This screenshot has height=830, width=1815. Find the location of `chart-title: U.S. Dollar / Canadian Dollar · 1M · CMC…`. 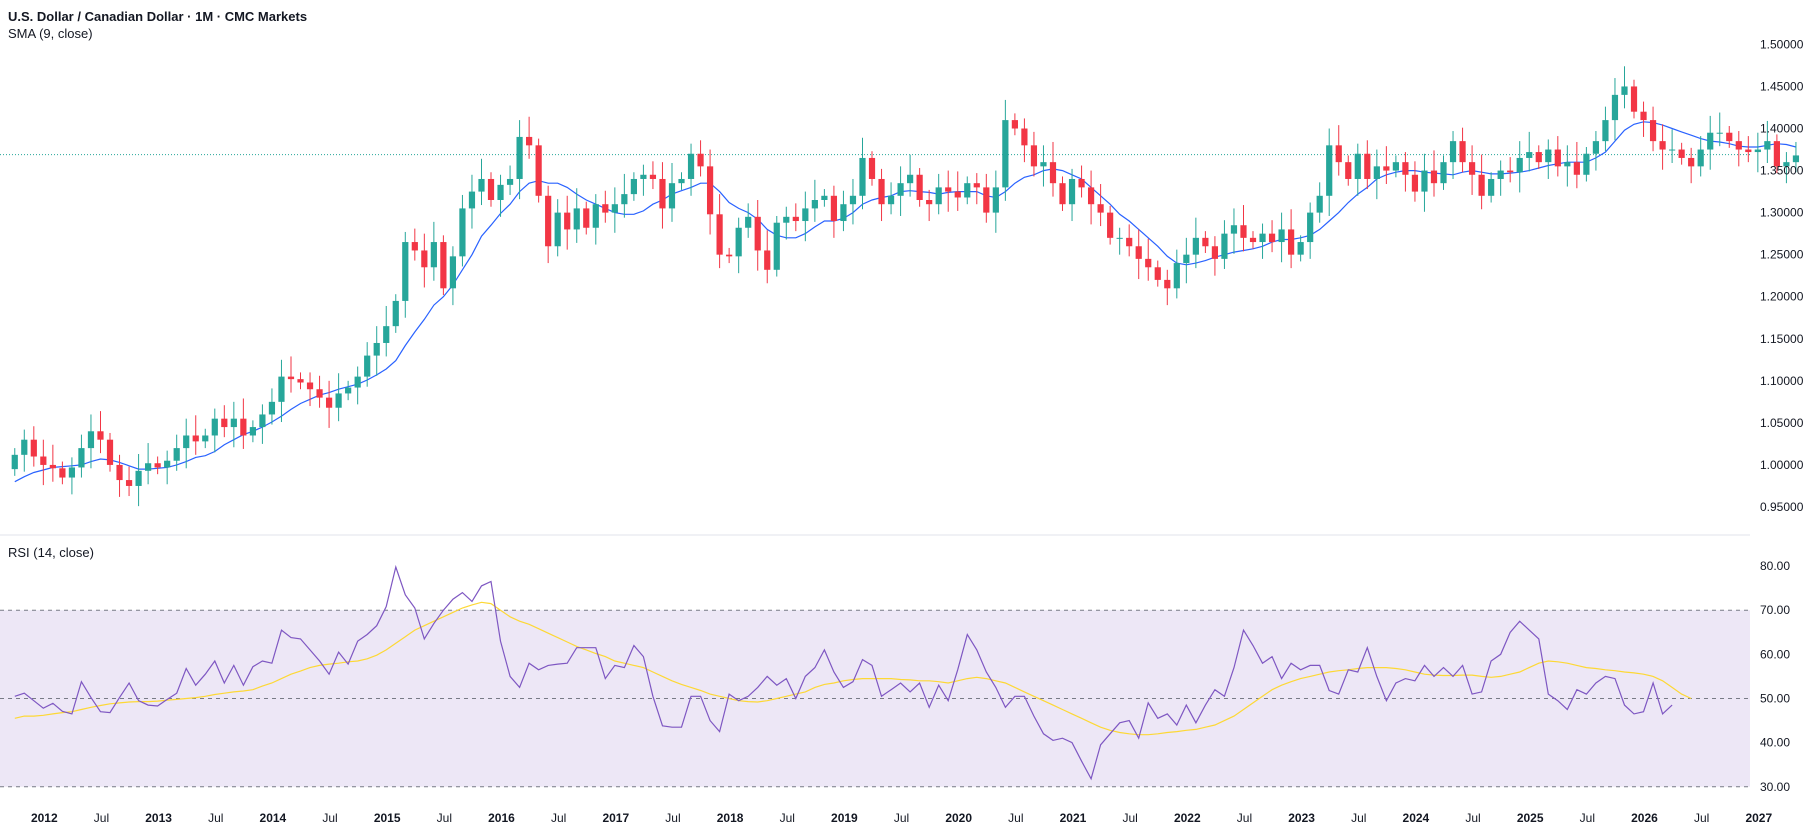

chart-title: U.S. Dollar / Canadian Dollar · 1M · CMC… is located at coordinates (157, 16).